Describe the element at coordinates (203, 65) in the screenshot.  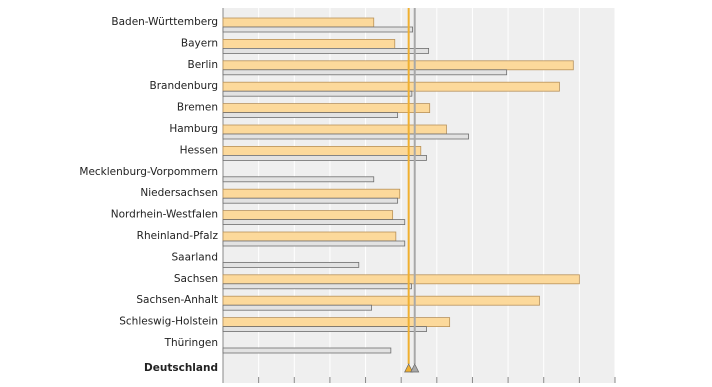
I see `y-tick-label: Berlin` at that location.